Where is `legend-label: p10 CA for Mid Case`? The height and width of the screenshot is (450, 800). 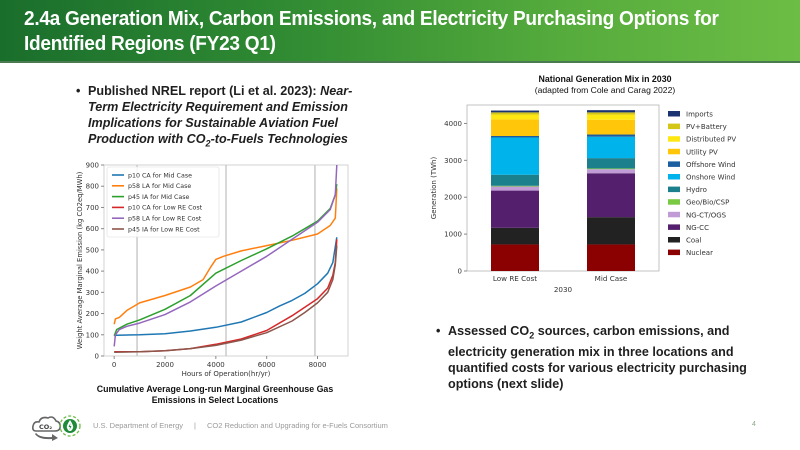 legend-label: p10 CA for Mid Case is located at coordinates (160, 175).